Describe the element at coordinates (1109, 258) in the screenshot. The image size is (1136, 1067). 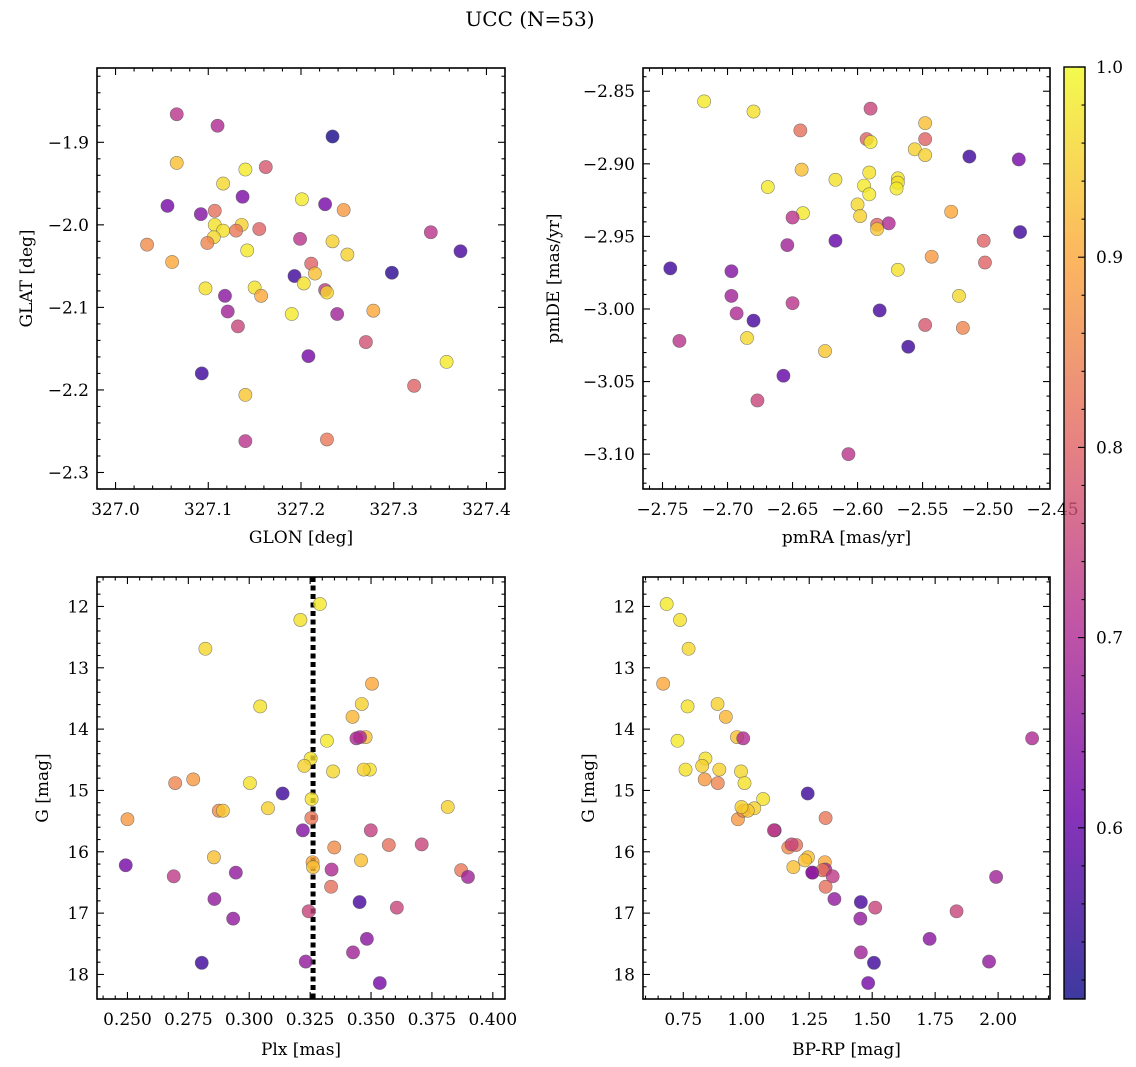
I see `colorbar-tick-label: 0.9` at that location.